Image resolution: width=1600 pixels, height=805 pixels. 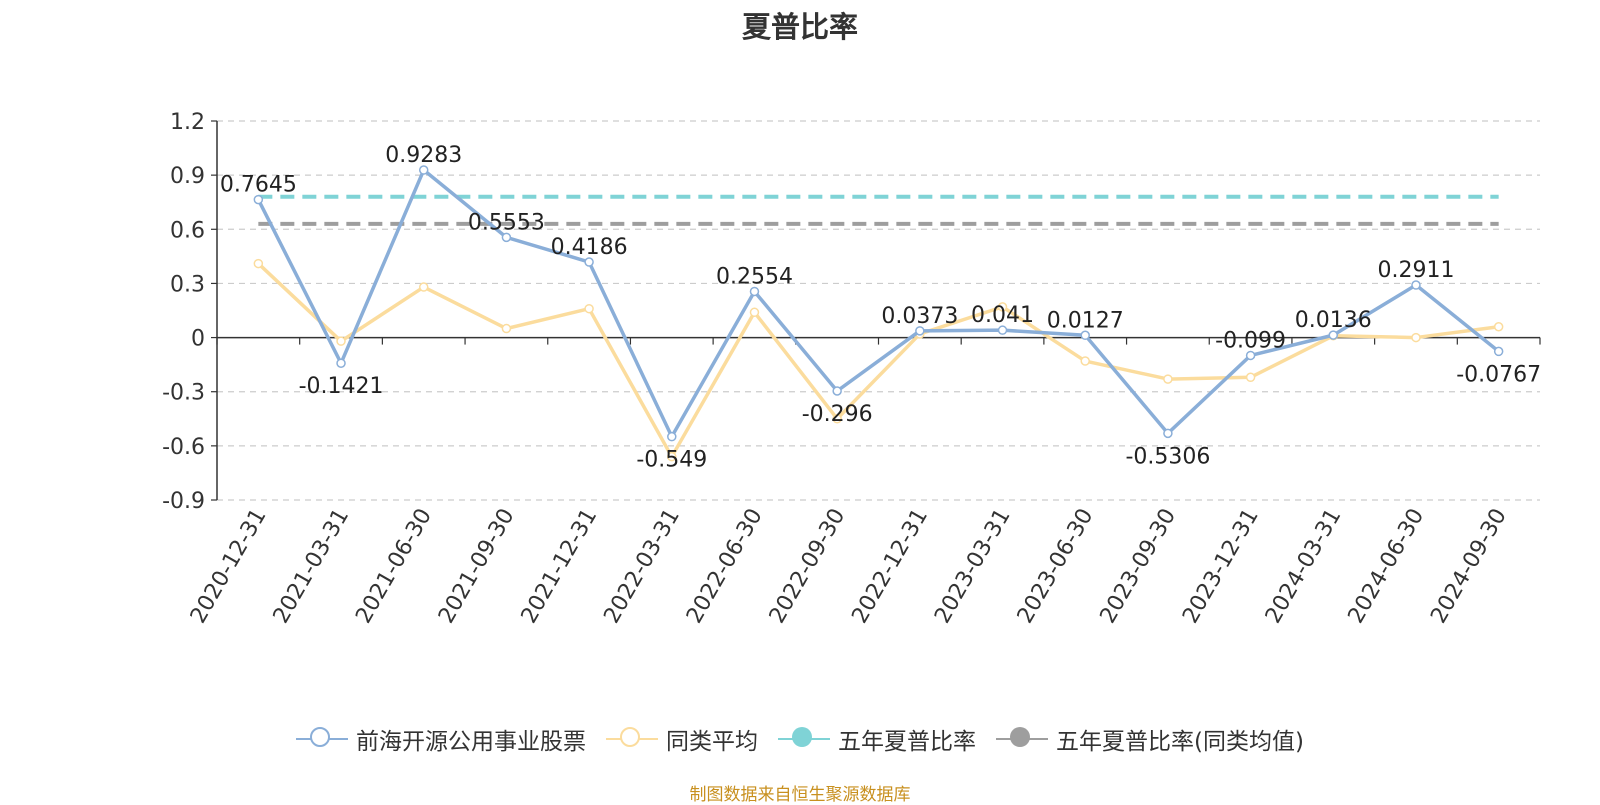 What do you see at coordinates (808, 566) in the screenshot?
I see `x-tick-label: 2022-09-30` at bounding box center [808, 566].